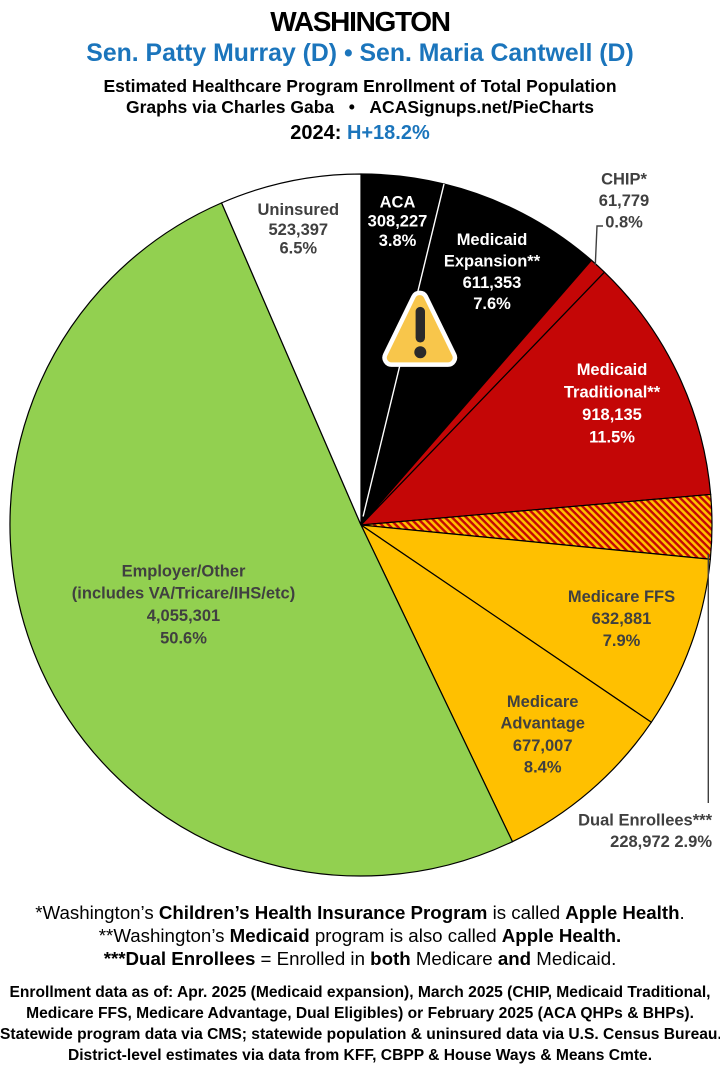 This screenshot has height=1070, width=720. I want to click on svg-text: 7.6%, so click(492, 304).